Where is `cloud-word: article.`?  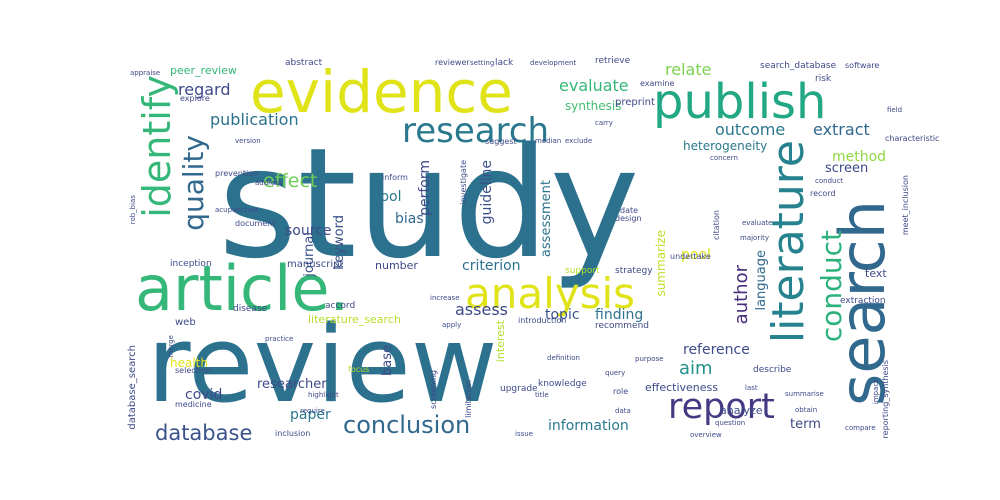
cloud-word: article. is located at coordinates (242, 288).